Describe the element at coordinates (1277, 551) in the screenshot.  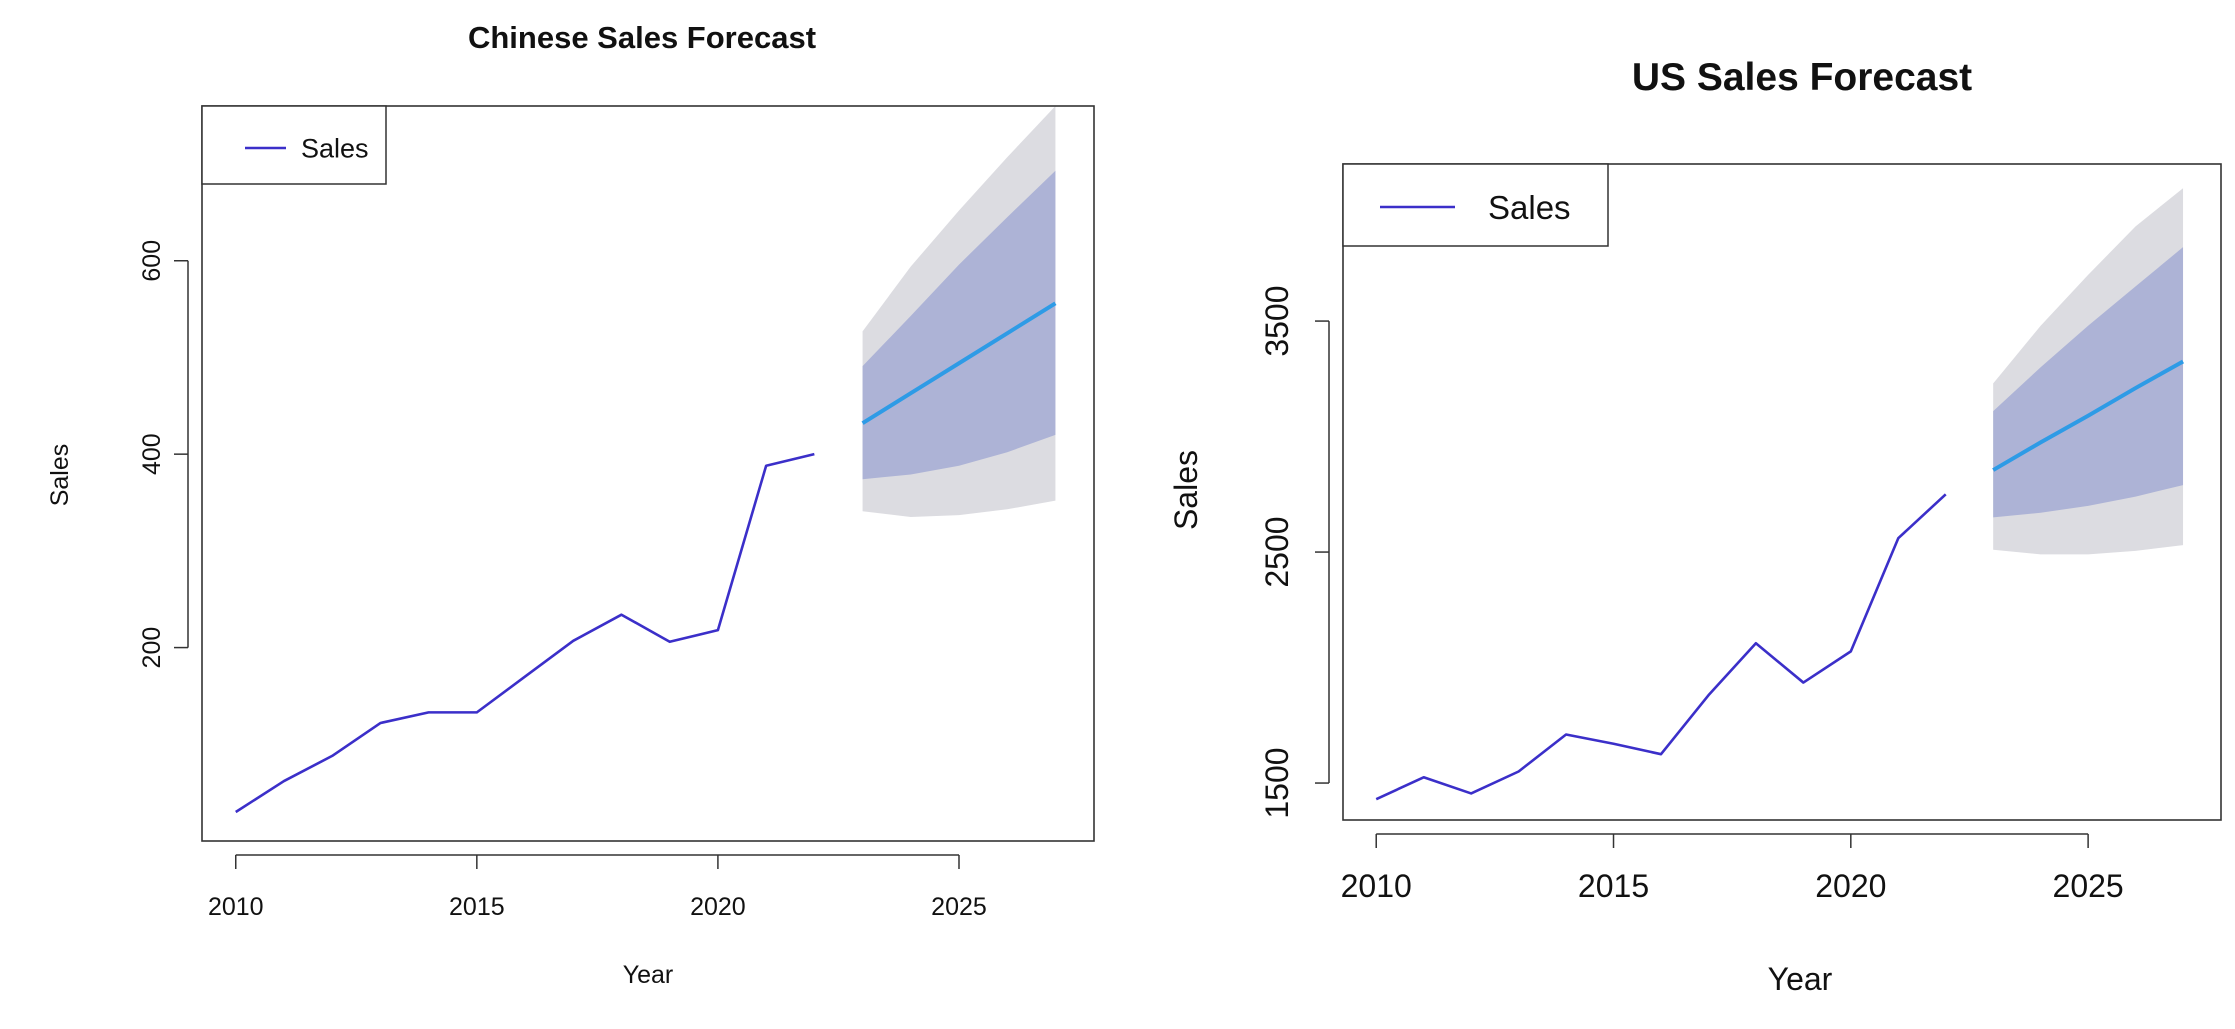
I see `y-tick-label: 2500` at that location.